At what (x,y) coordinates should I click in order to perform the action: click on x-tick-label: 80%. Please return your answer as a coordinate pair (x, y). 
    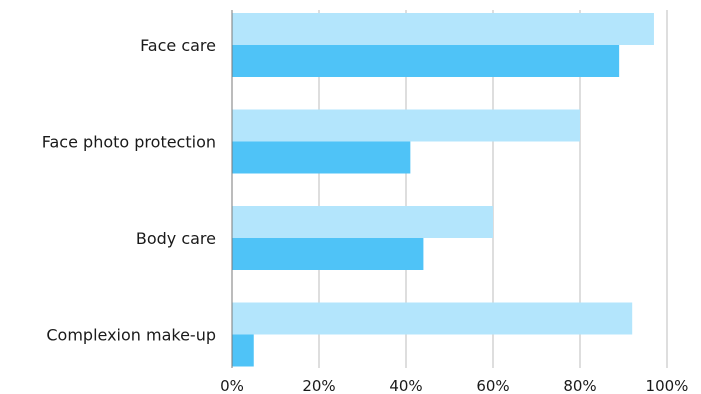
    Looking at the image, I should click on (579, 385).